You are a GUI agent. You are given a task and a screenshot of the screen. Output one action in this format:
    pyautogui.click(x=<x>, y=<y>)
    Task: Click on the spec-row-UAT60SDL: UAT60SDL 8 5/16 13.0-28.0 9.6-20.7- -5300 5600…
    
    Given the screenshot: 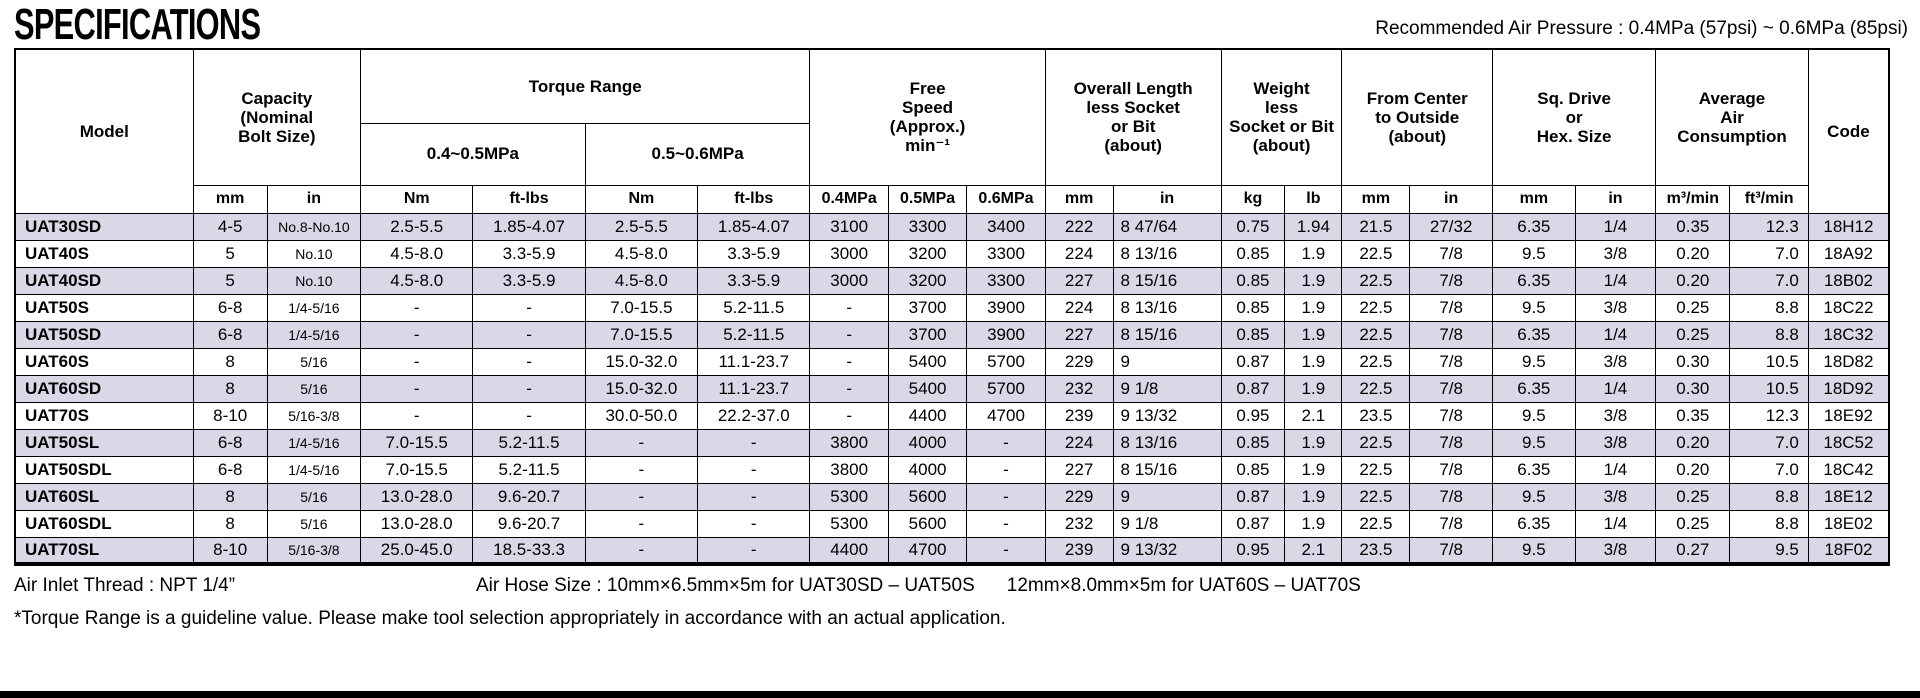 What is the action you would take?
    pyautogui.click(x=952, y=523)
    